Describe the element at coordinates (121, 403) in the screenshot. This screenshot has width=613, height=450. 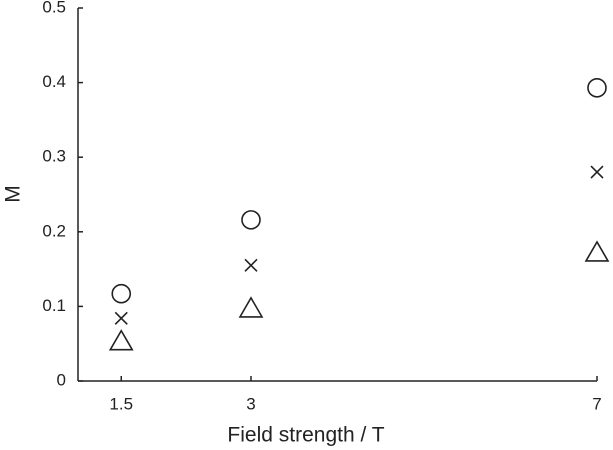
I see `x-tick-label: 1.5` at that location.